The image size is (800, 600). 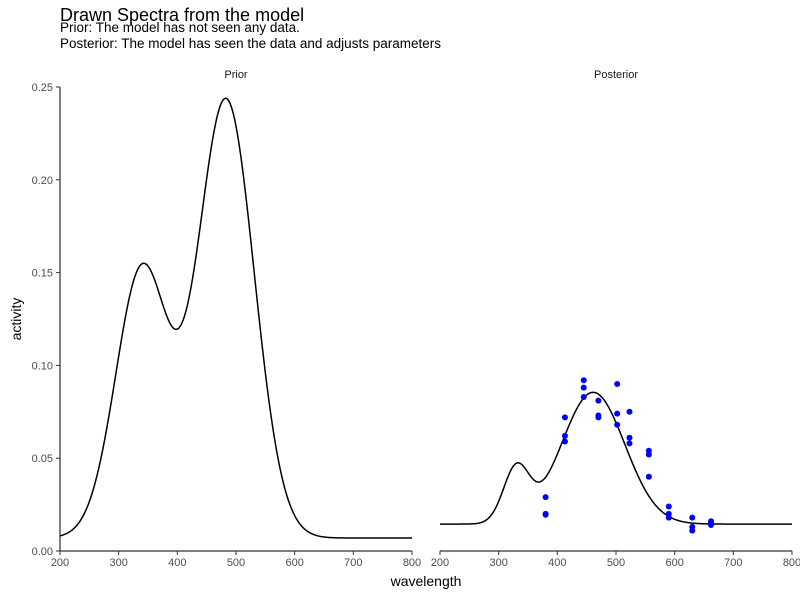 I want to click on y-tick-label: 0.05, so click(x=42, y=459).